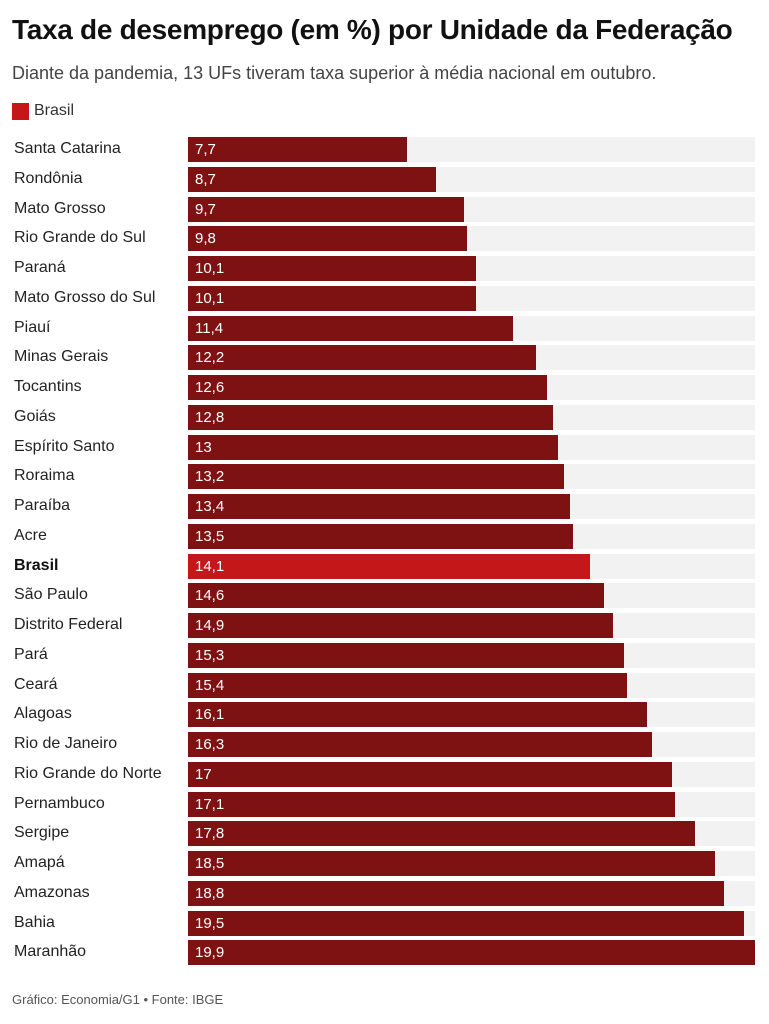  Describe the element at coordinates (20, 111) in the screenshot. I see `legend-swatch` at that location.